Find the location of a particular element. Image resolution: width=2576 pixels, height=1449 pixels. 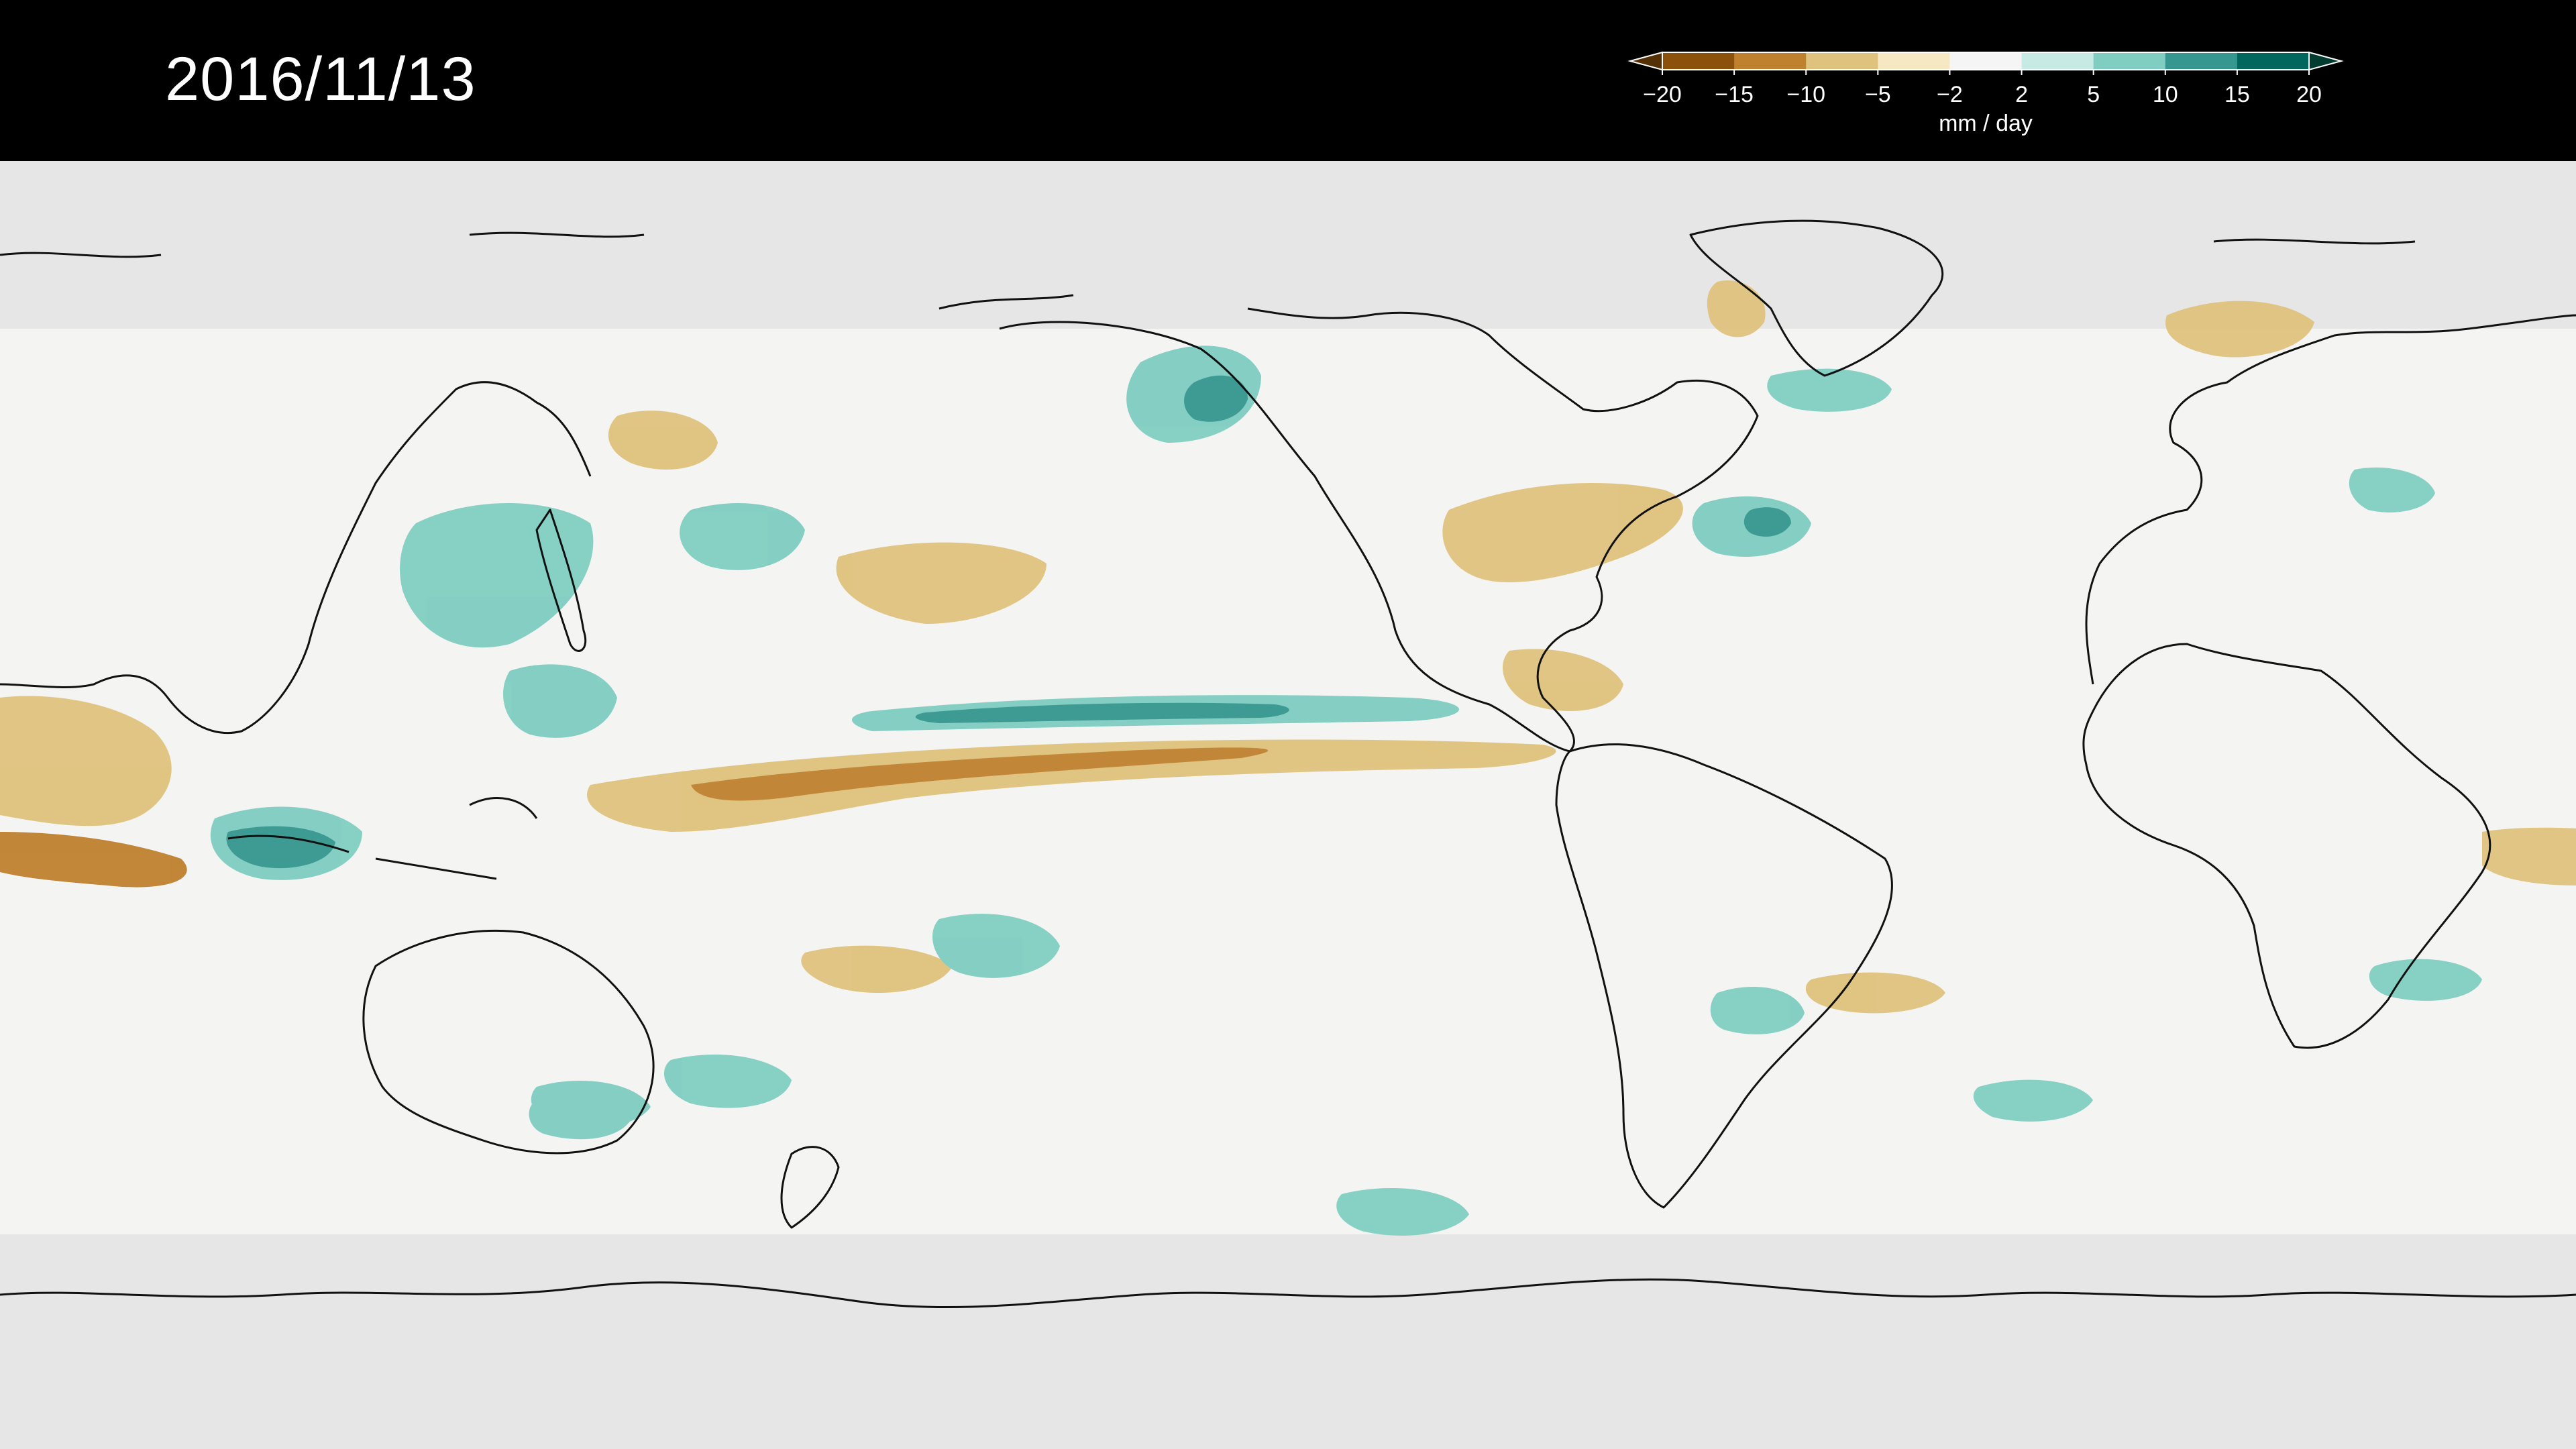

coast-europe is located at coordinates (2330, 499).